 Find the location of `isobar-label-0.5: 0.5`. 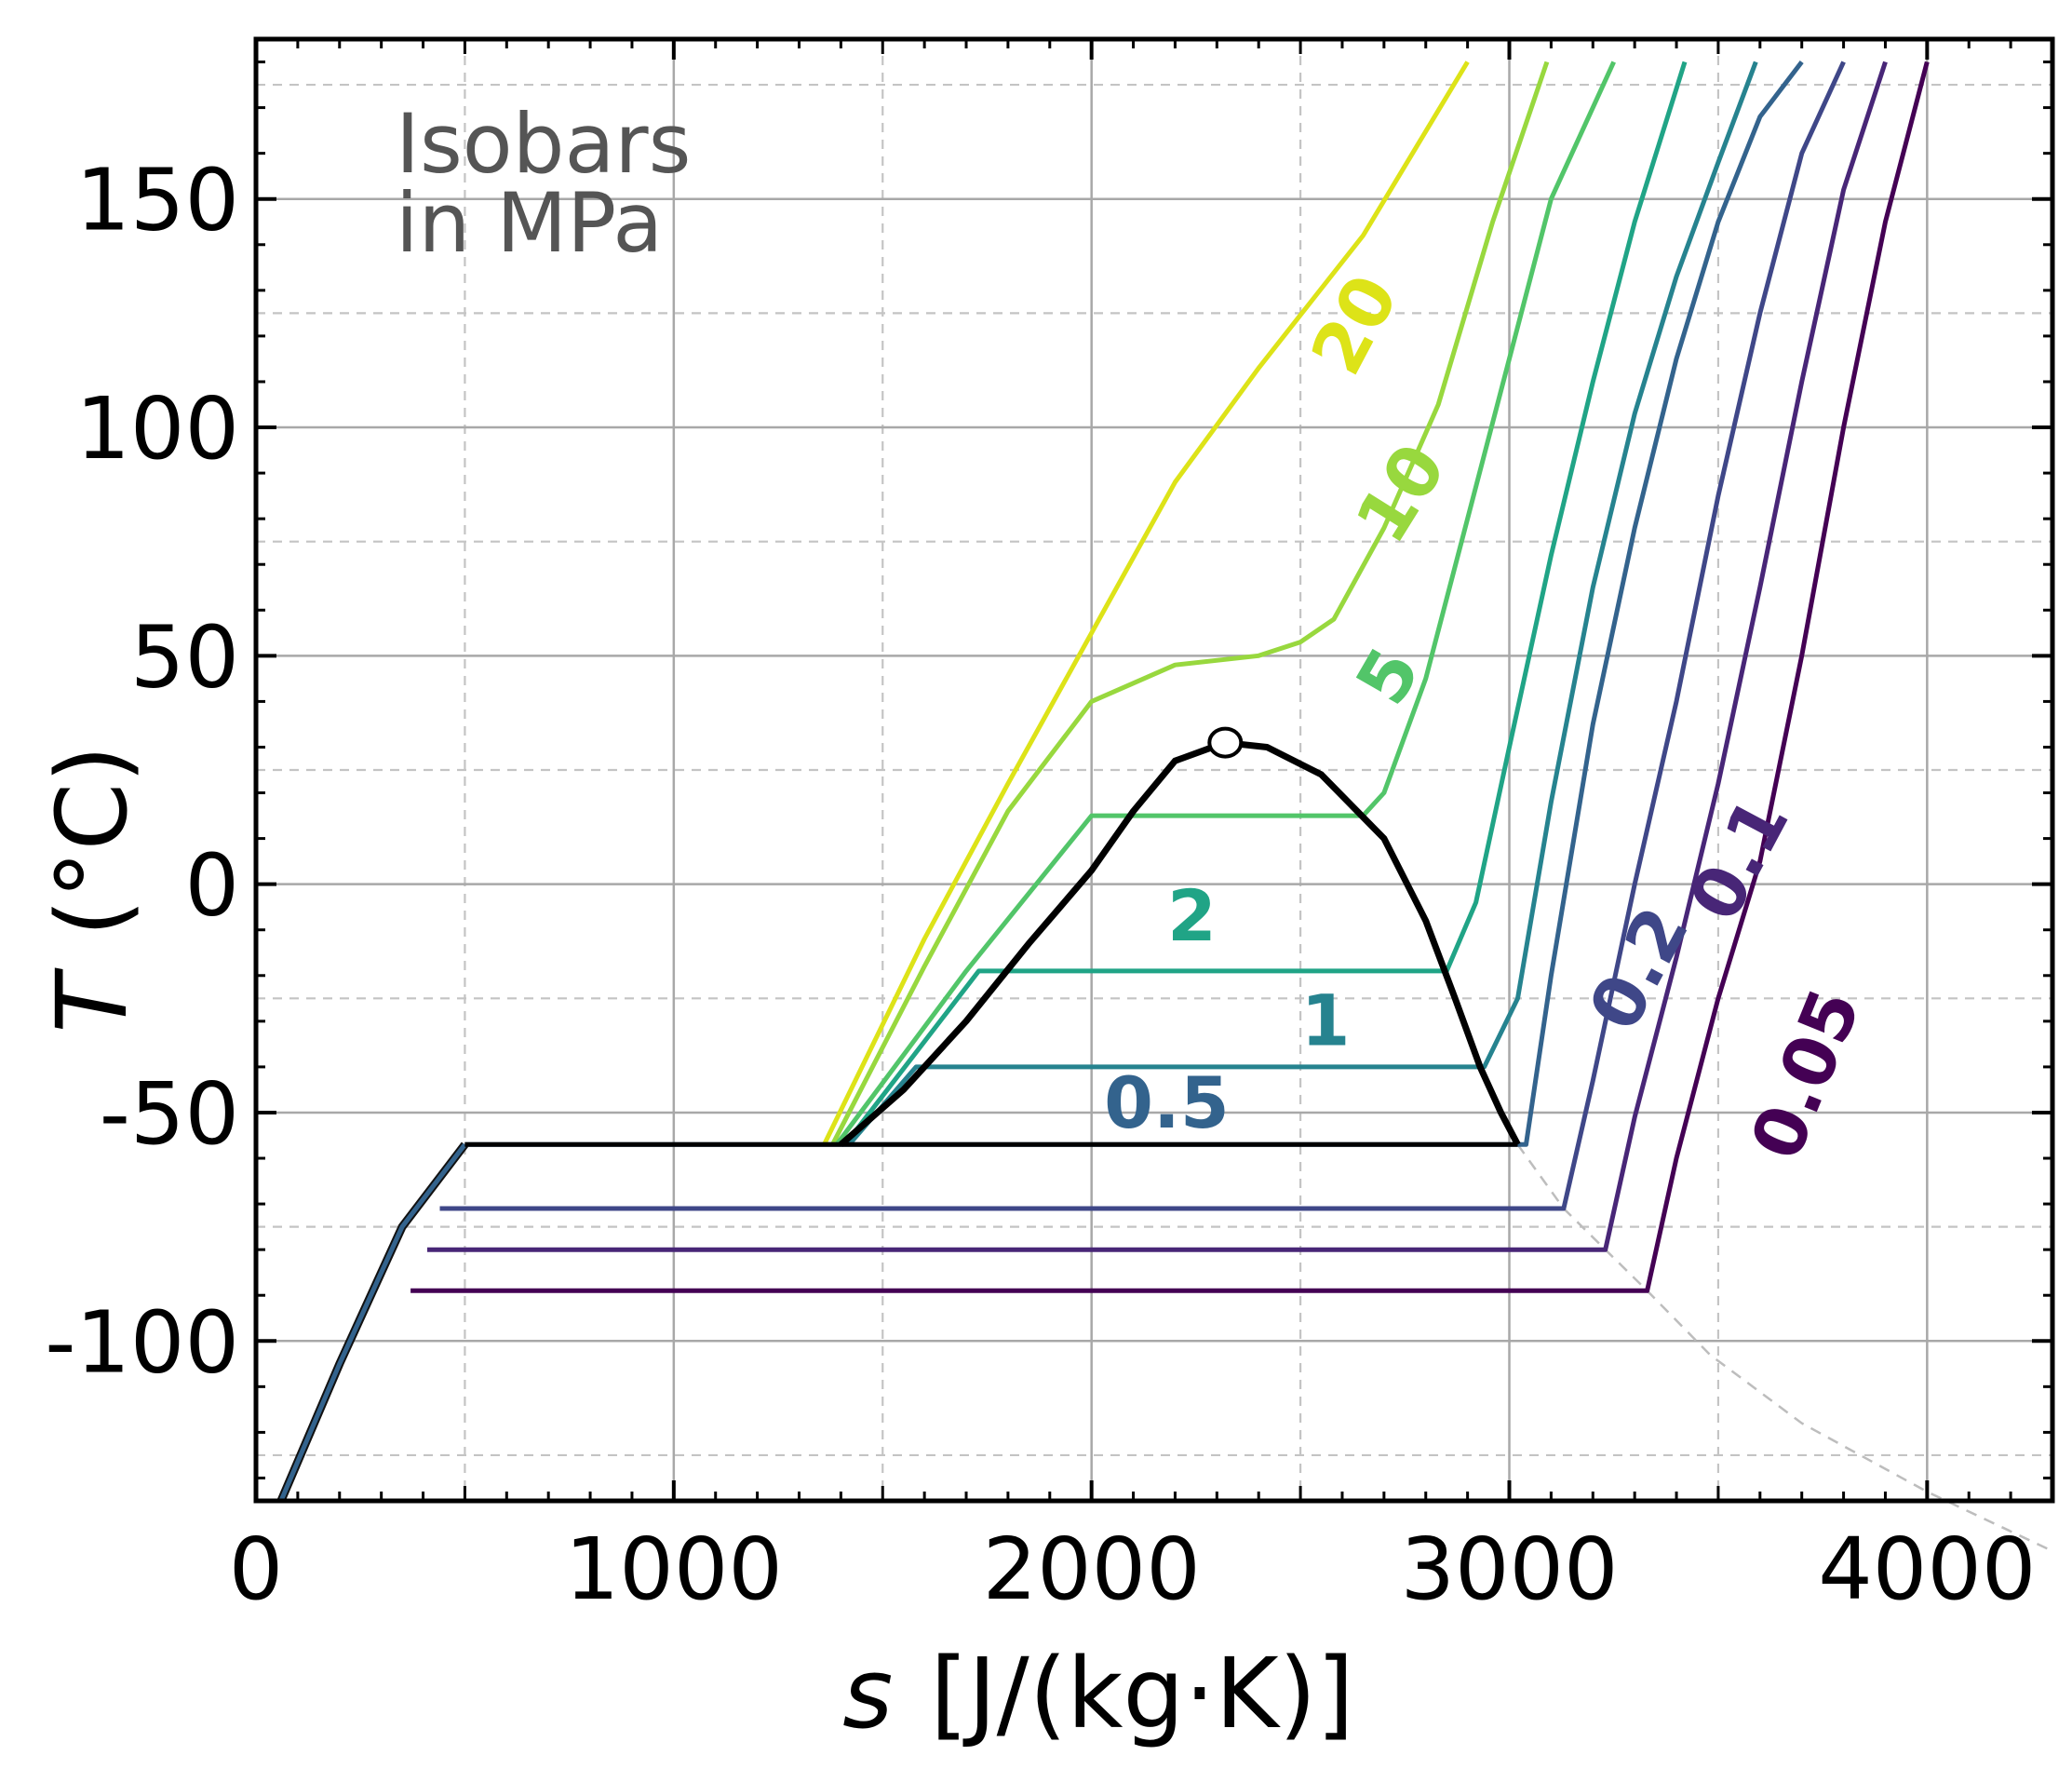

isobar-label-0.5: 0.5 is located at coordinates (1167, 1102).